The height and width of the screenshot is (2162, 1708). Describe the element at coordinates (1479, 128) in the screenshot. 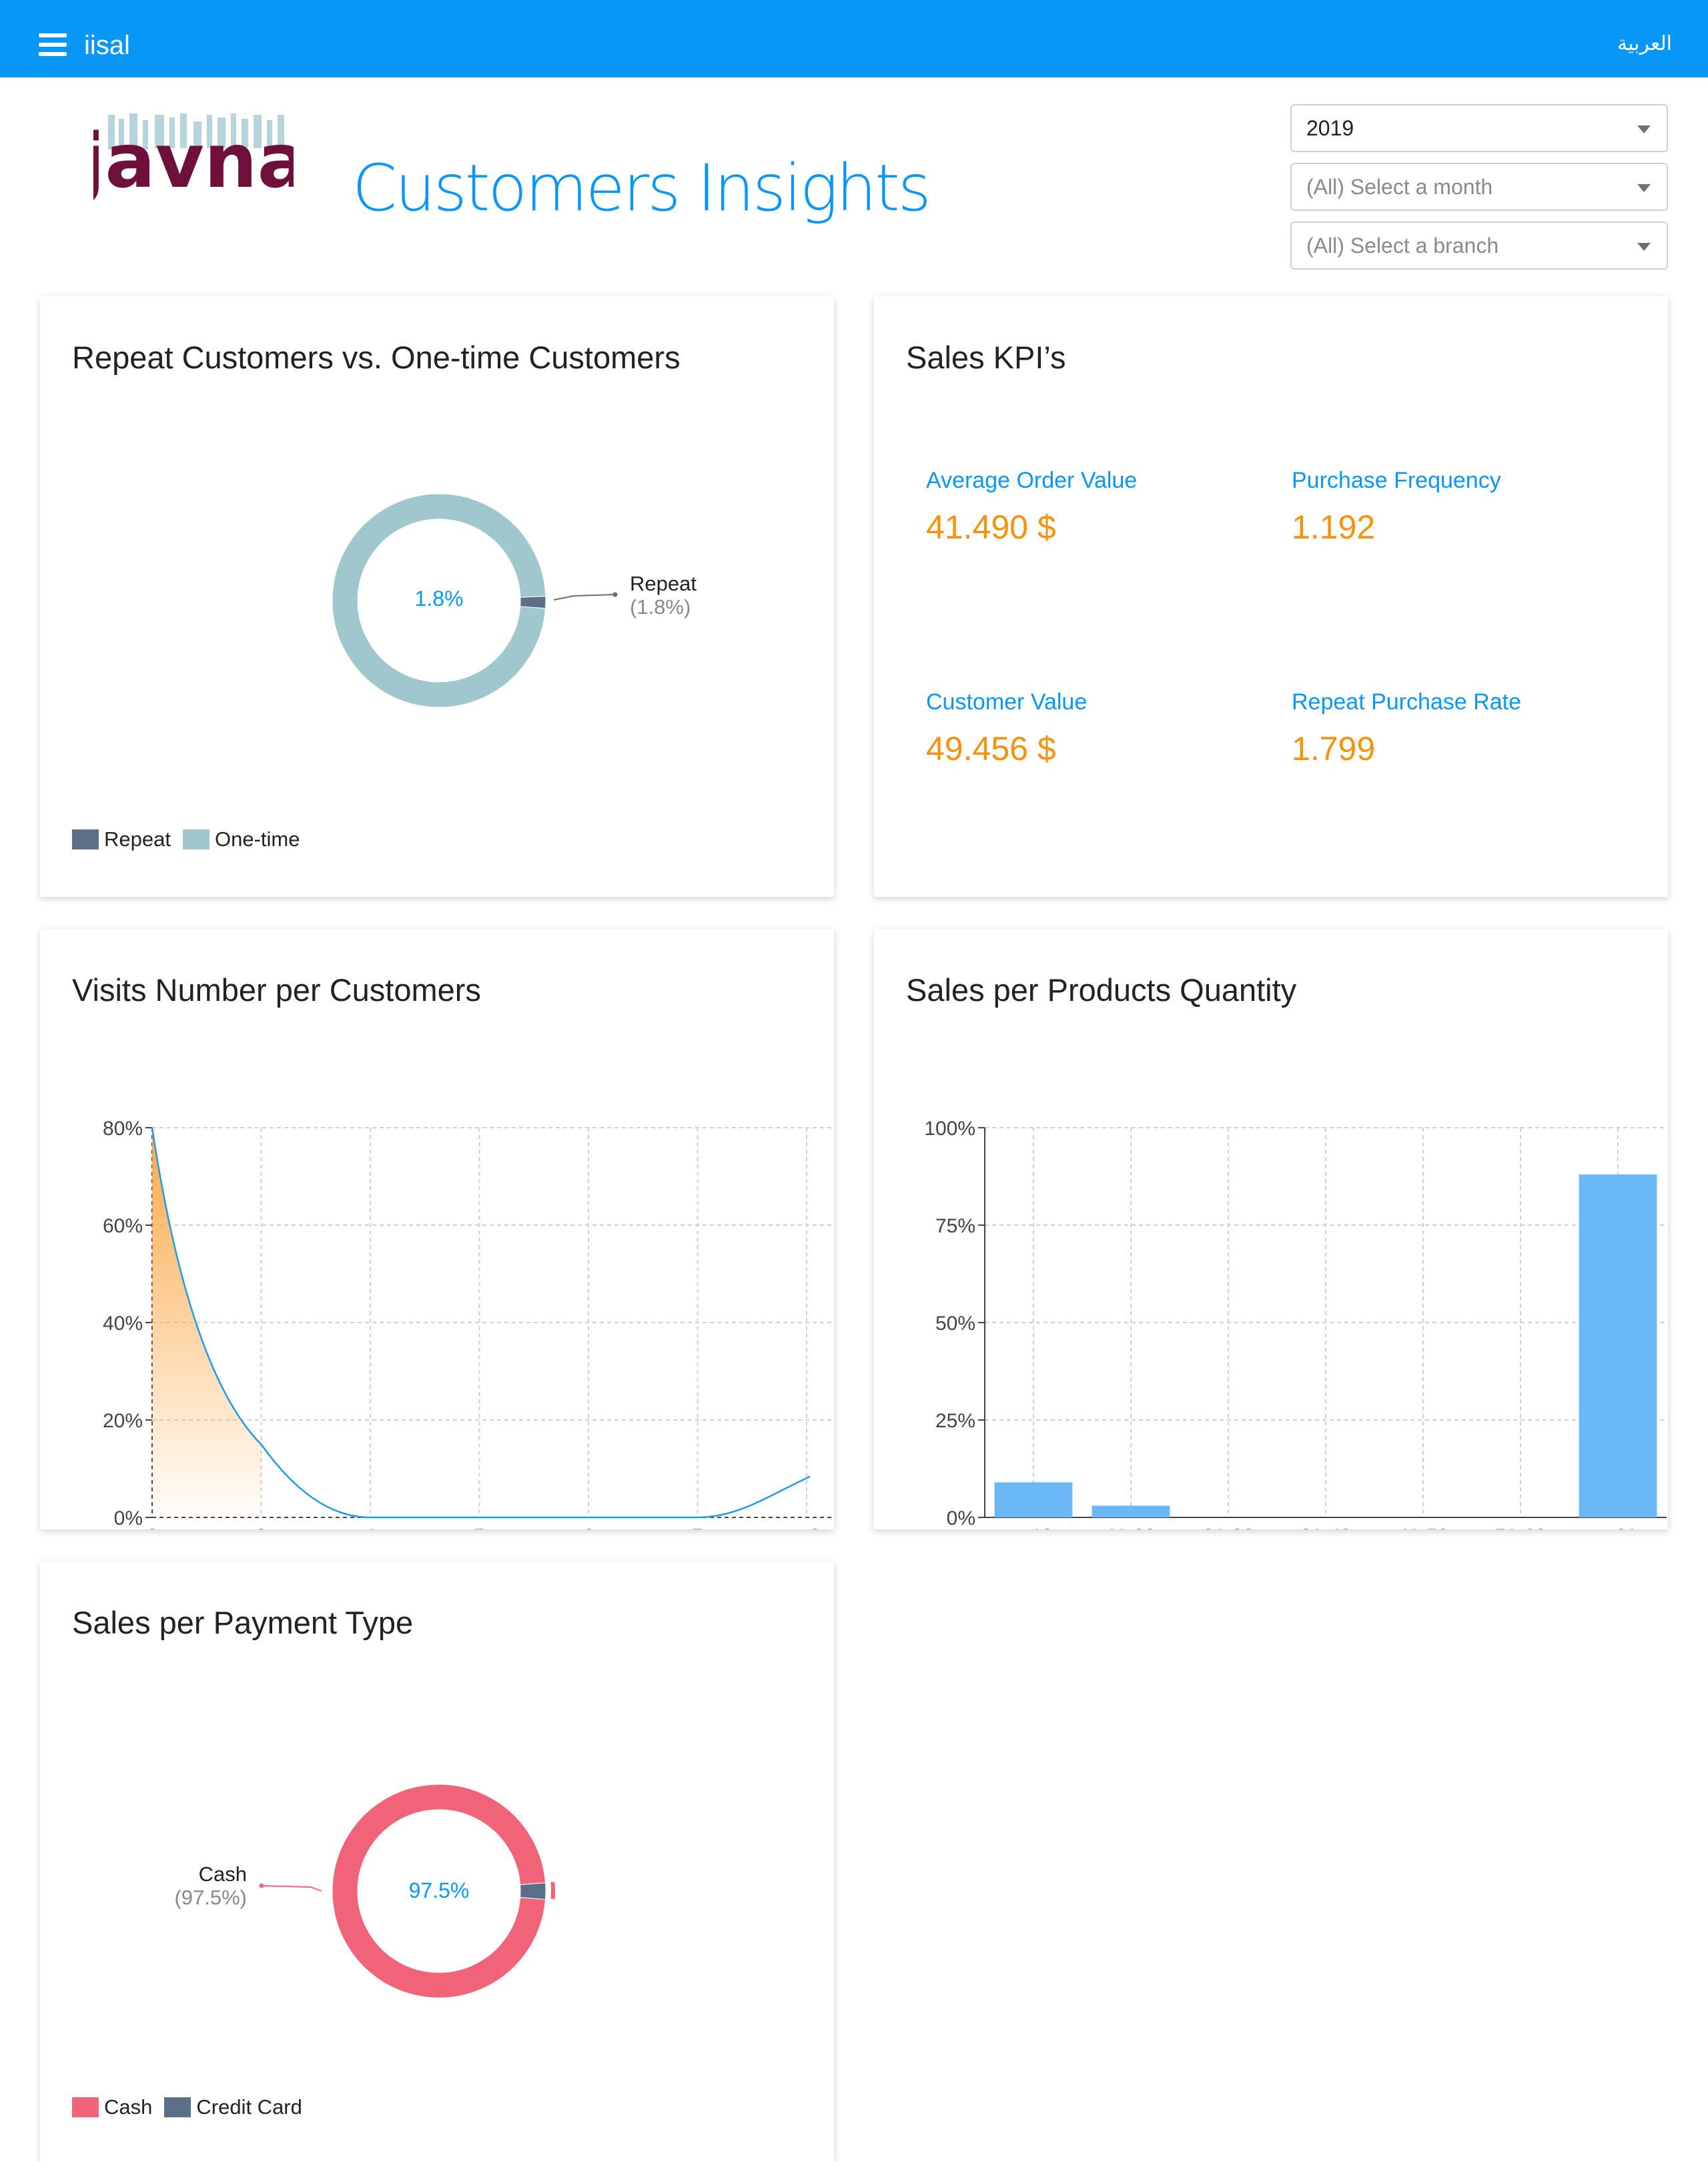

I see `year-select: 2019` at that location.